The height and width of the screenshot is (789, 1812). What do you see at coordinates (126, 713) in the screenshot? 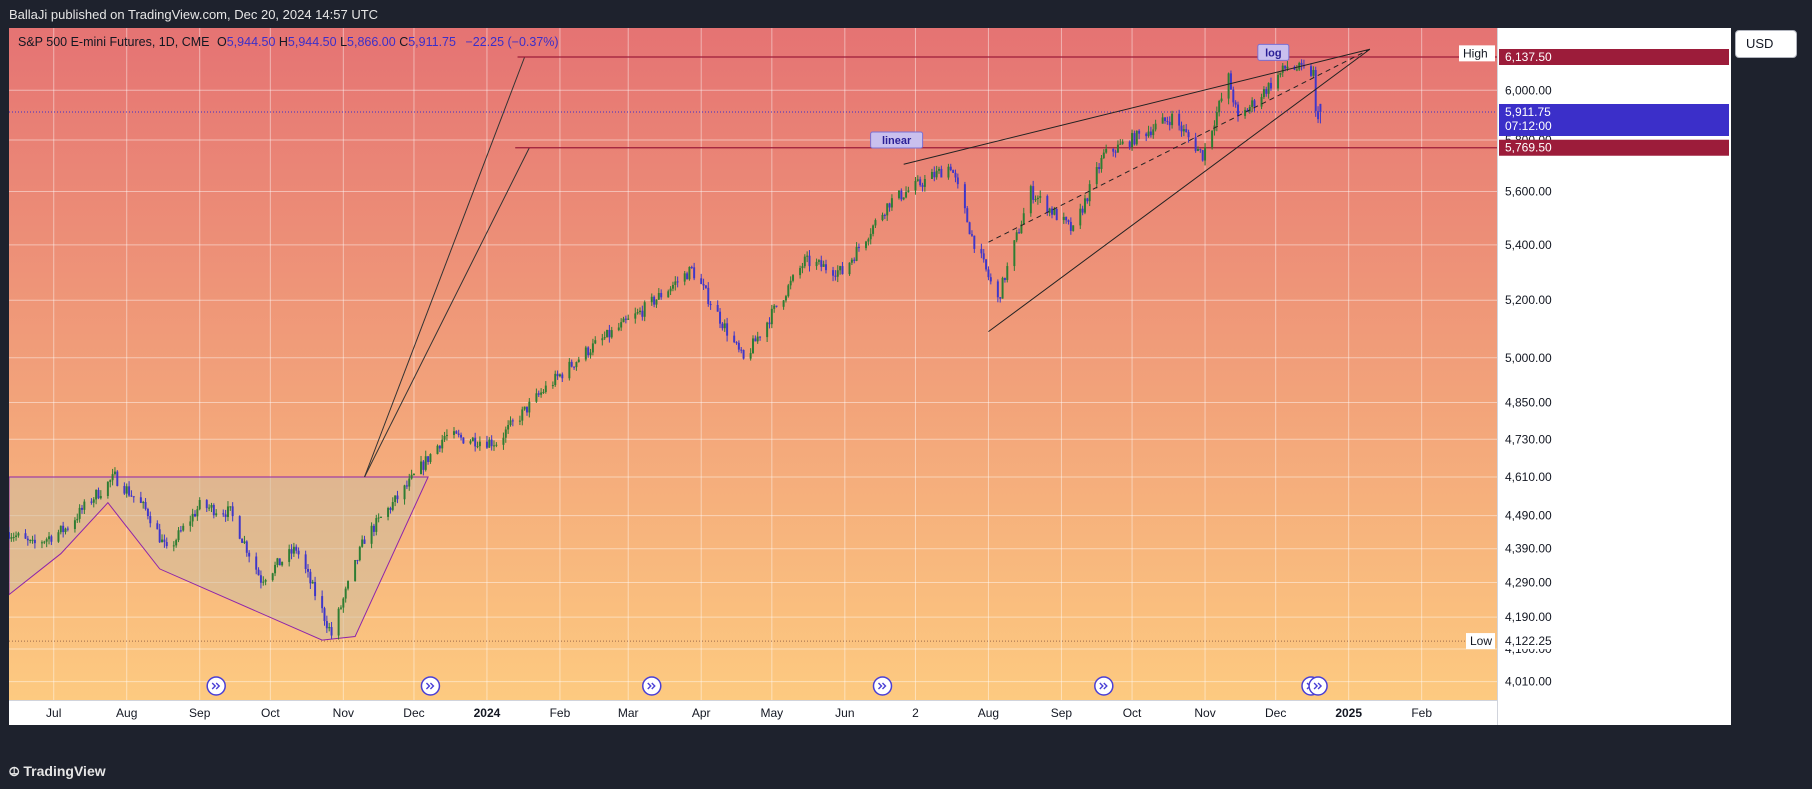
I see `x-tick-label: Aug` at bounding box center [126, 713].